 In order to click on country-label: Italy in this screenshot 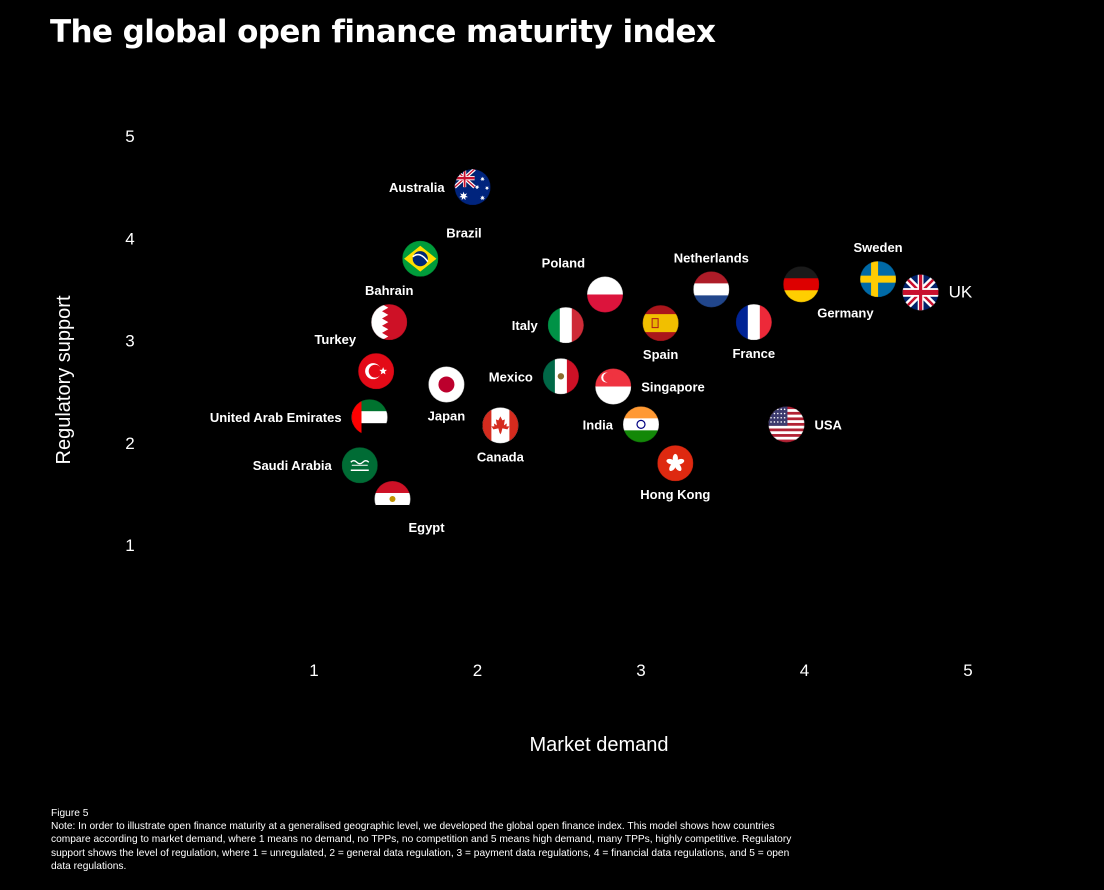, I will do `click(525, 325)`.